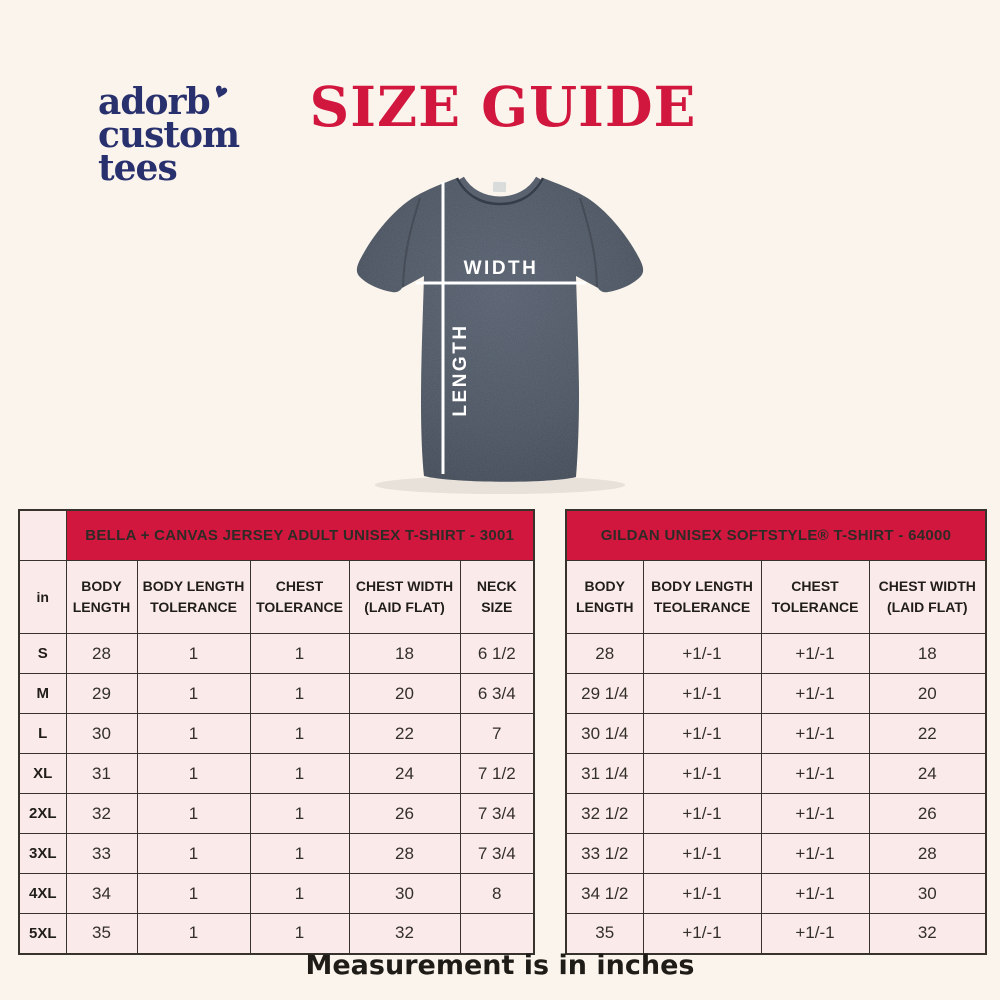 The width and height of the screenshot is (1000, 1000). What do you see at coordinates (101, 773) in the screenshot?
I see `table-cell: 31` at bounding box center [101, 773].